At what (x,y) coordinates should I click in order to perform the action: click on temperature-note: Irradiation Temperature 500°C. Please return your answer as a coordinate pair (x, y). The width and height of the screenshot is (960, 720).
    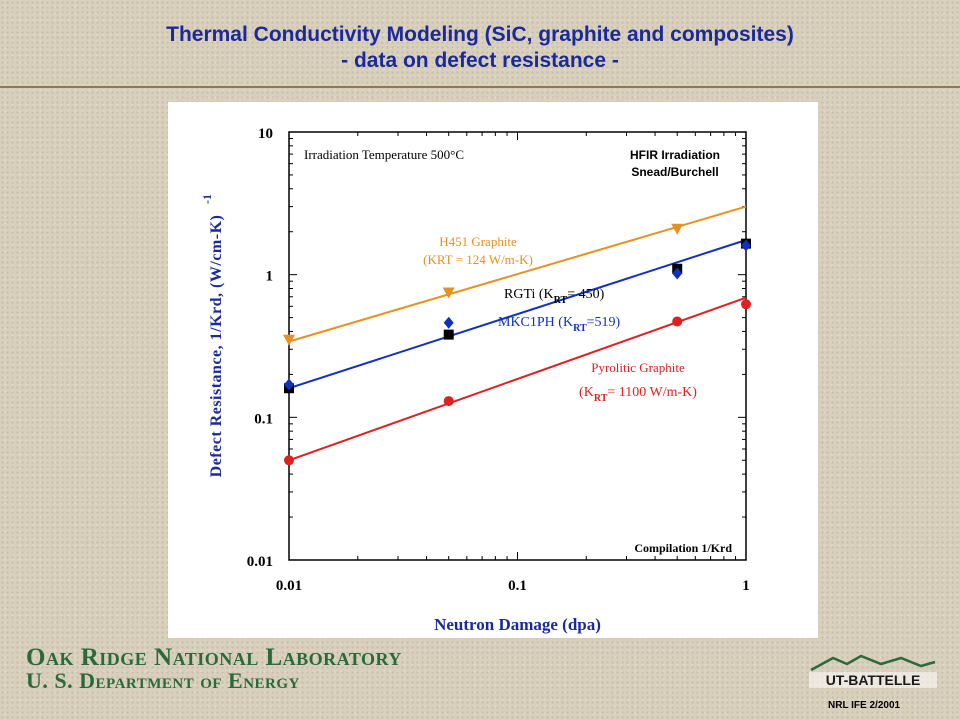
    Looking at the image, I should click on (384, 154).